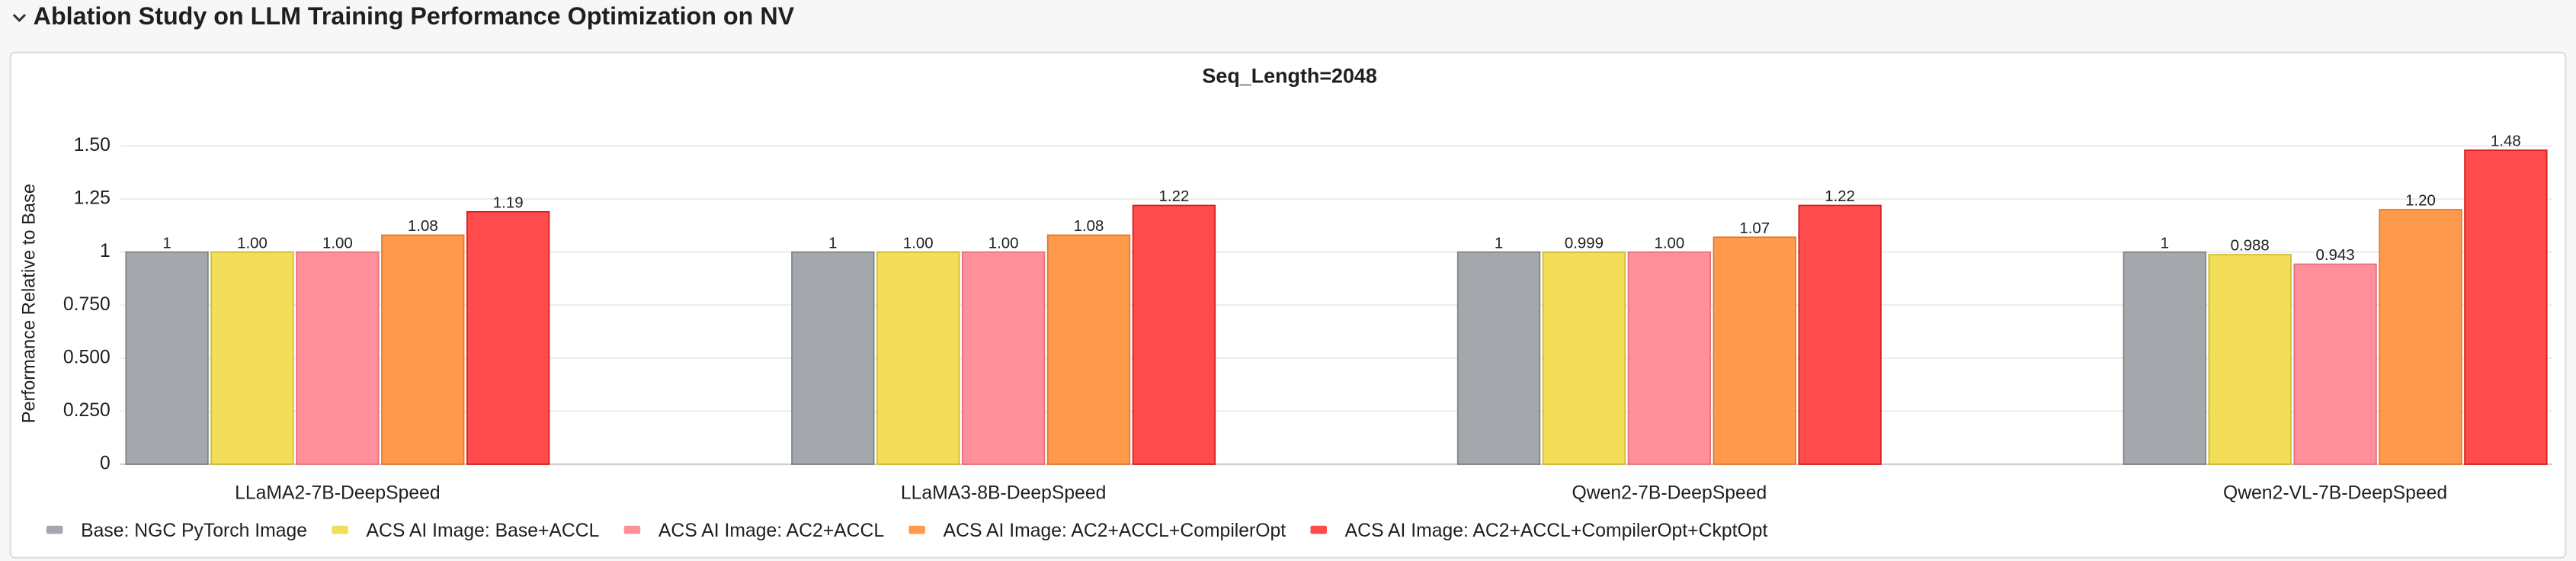  I want to click on value-label: 0.988, so click(2250, 246).